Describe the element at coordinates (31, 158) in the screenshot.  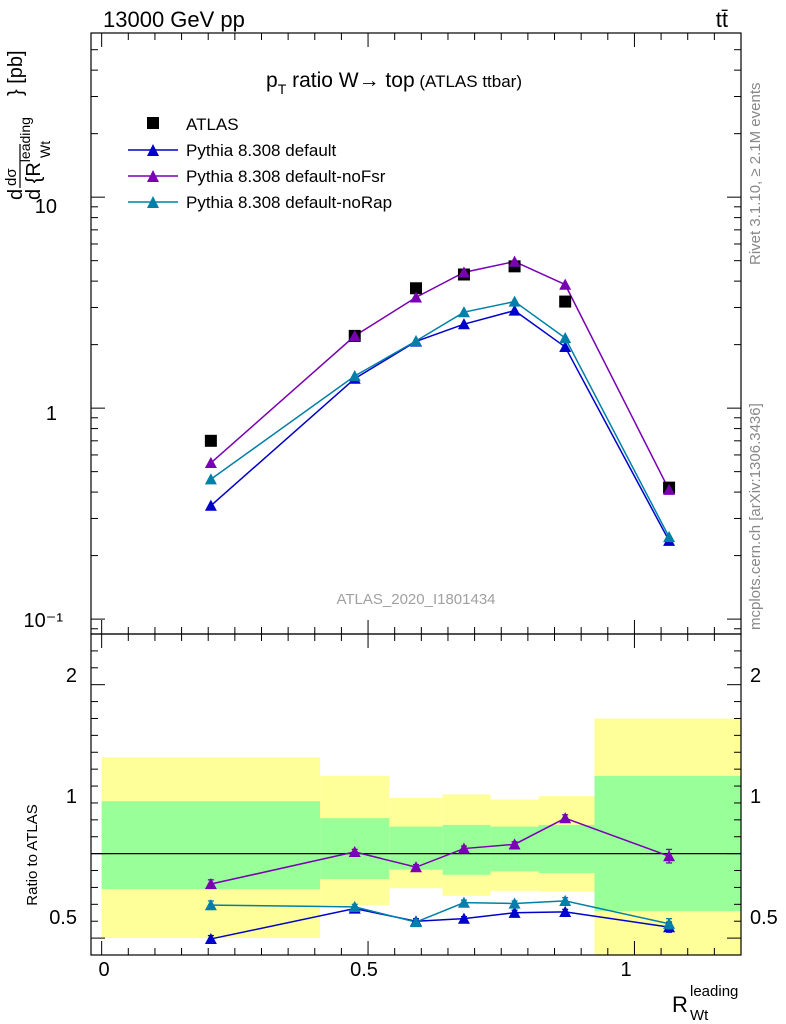
I see `svg-text: d {Rleading` at that location.